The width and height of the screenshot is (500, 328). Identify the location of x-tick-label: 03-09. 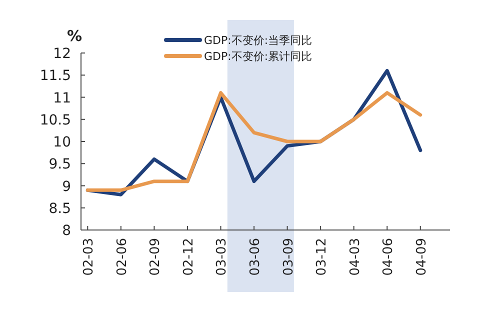
(288, 257).